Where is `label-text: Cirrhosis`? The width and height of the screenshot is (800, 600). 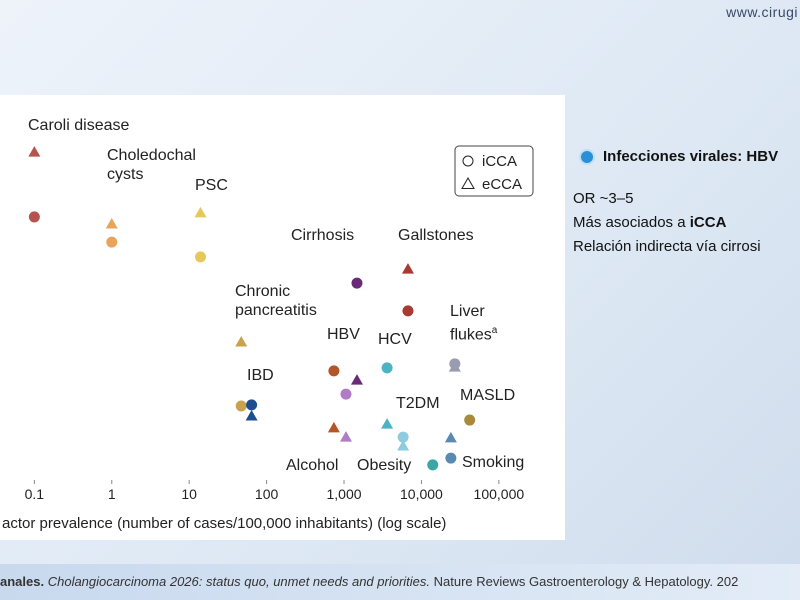 label-text: Cirrhosis is located at coordinates (323, 235).